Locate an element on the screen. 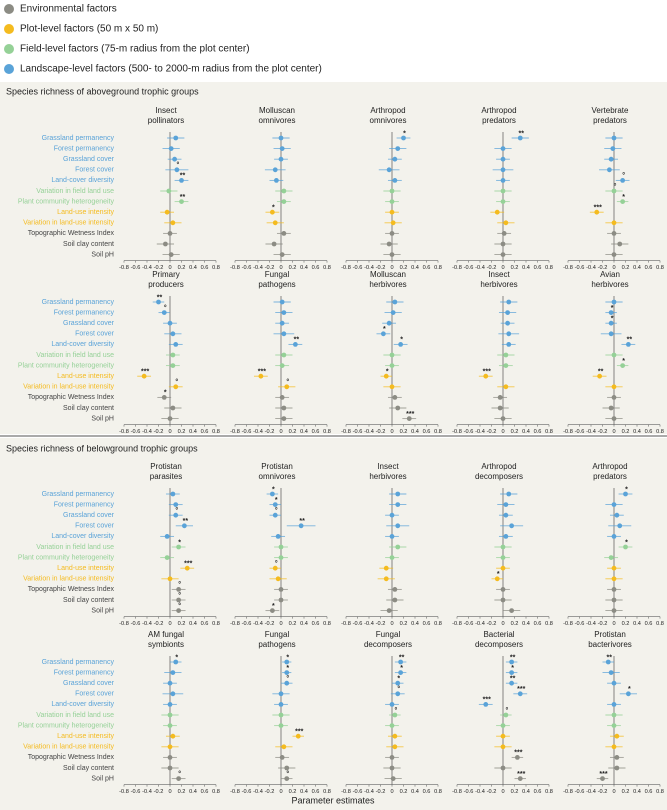 This screenshot has height=810, width=667. factor-label: Soil clay content is located at coordinates (88, 600).